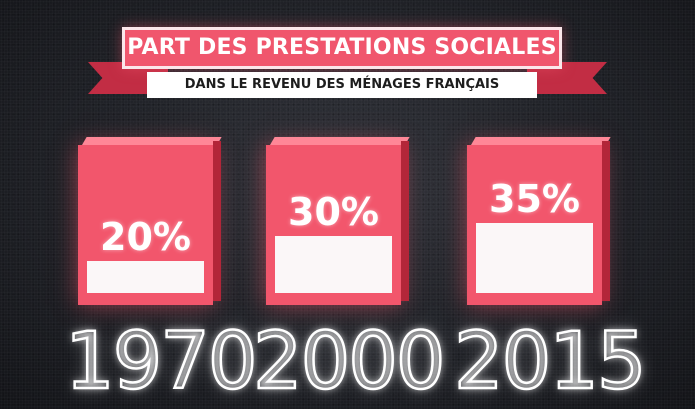 Image resolution: width=695 pixels, height=409 pixels. What do you see at coordinates (342, 48) in the screenshot?
I see `chart-title: PART DES PRESTATIONS SOCIALES` at bounding box center [342, 48].